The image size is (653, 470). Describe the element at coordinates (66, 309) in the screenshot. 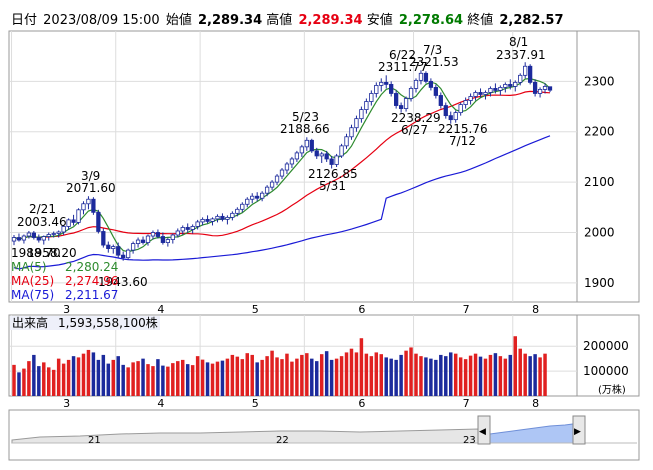

I see `month-tick-label: 3` at that location.